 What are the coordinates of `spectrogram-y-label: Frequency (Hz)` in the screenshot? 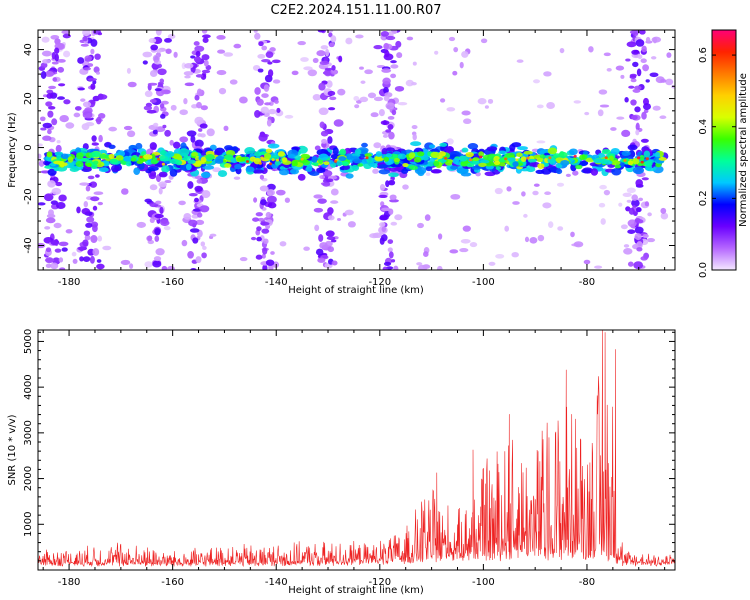 It's located at (12, 150).